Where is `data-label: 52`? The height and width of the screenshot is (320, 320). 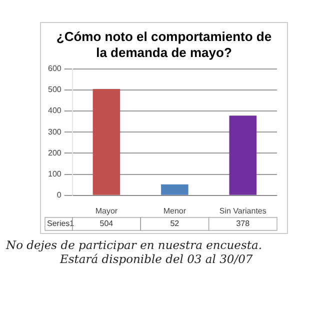
data-label: 52 is located at coordinates (175, 223).